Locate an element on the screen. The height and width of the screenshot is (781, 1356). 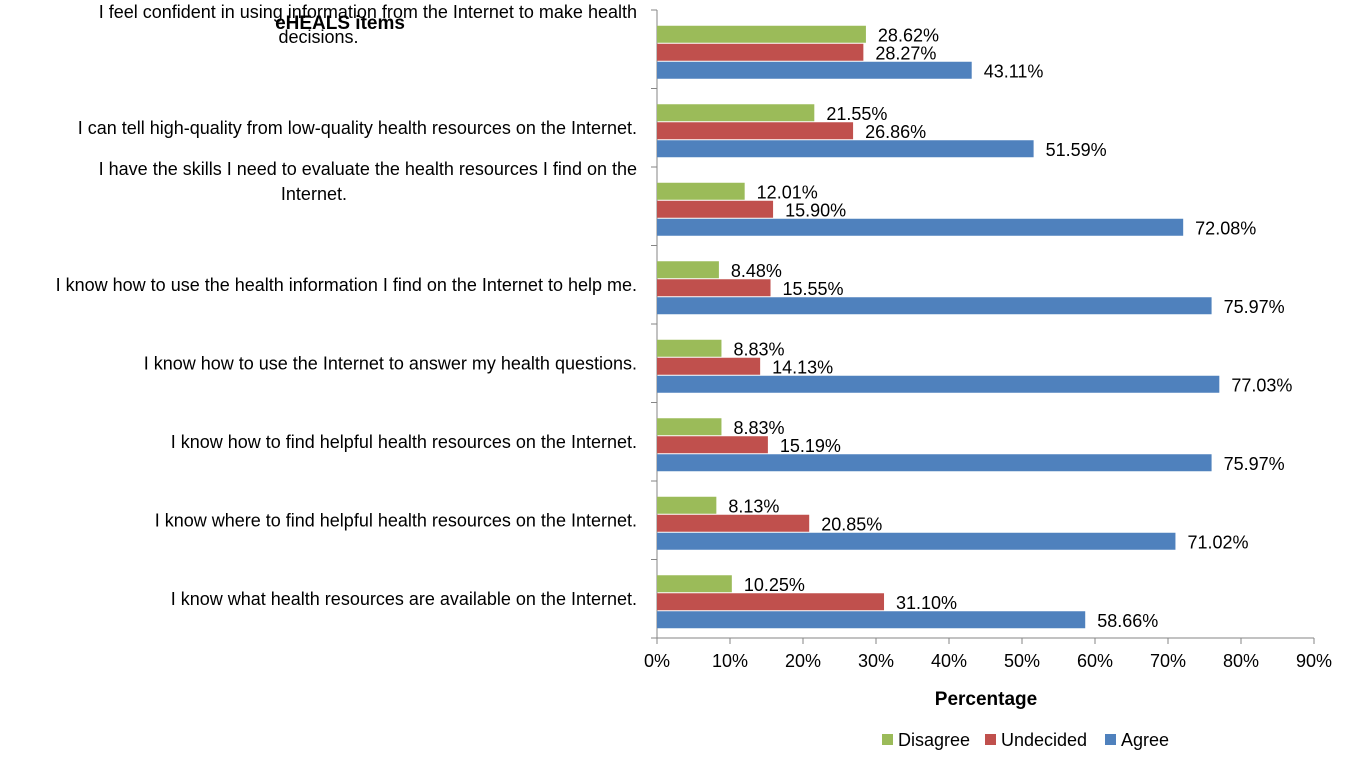
x-tick-label: 30% is located at coordinates (876, 661).